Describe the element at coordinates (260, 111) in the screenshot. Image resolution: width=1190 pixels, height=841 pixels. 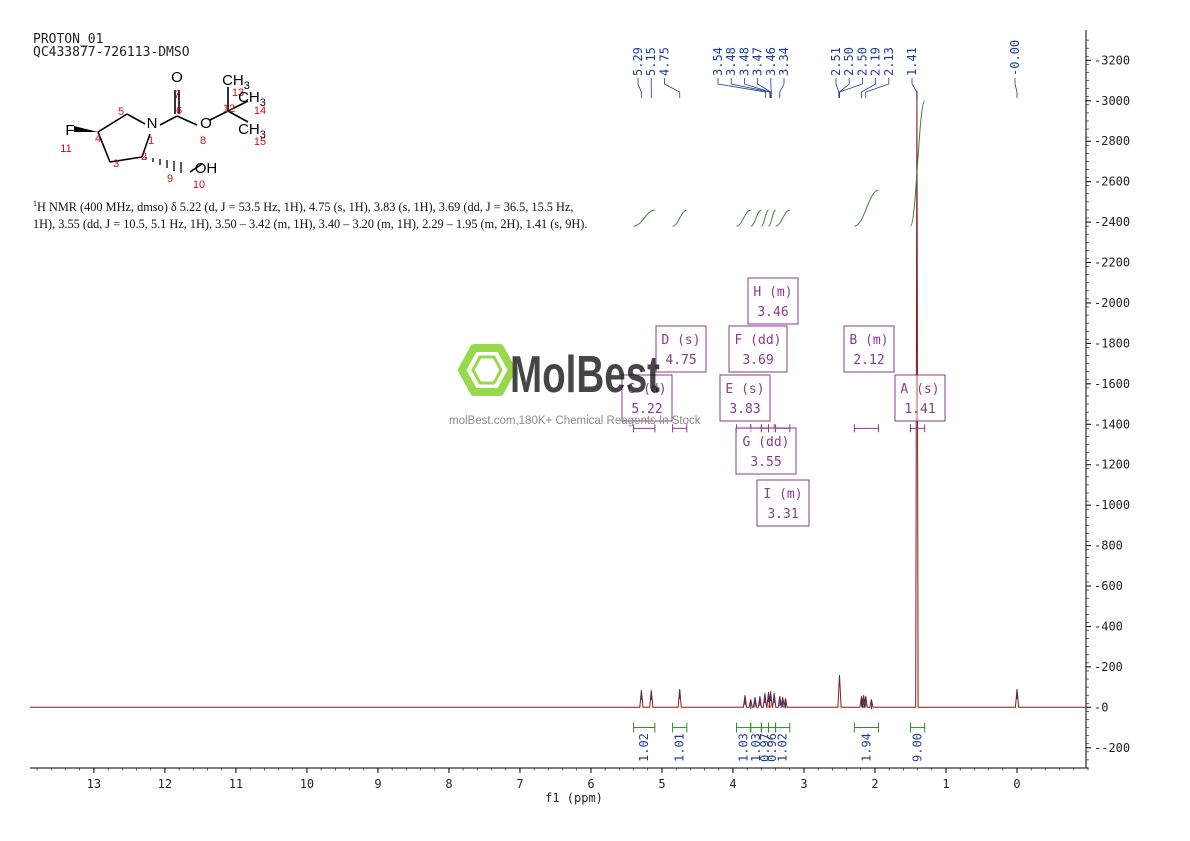
I see `atom-number-14: 14` at that location.